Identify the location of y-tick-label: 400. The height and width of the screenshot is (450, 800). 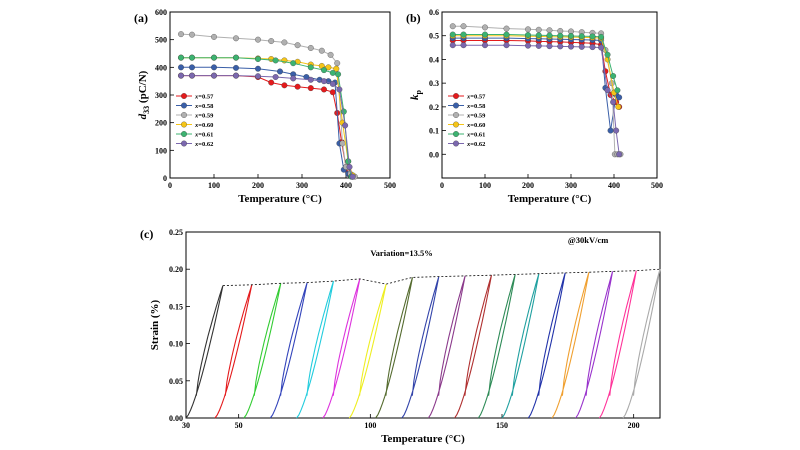
(161, 67).